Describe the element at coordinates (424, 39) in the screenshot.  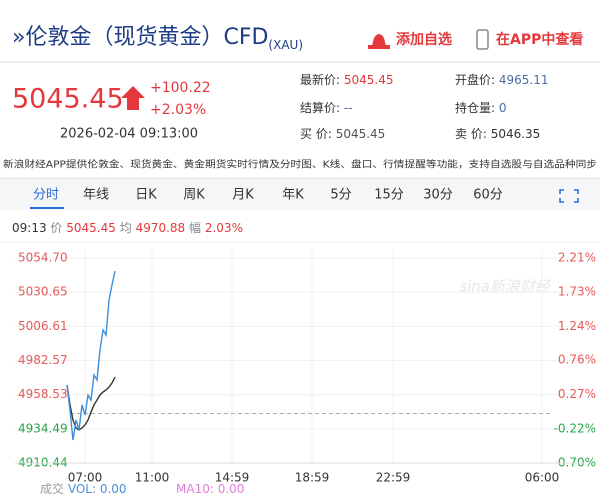
I see `add-watchlist: 添加自选` at that location.